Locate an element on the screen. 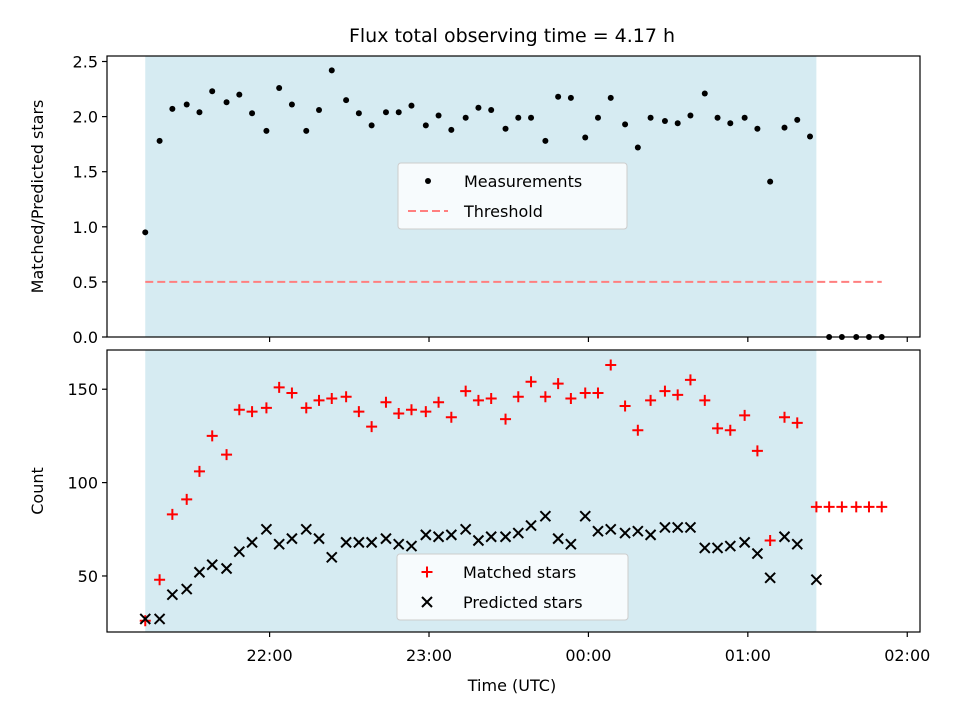  legend-box is located at coordinates (512, 587).